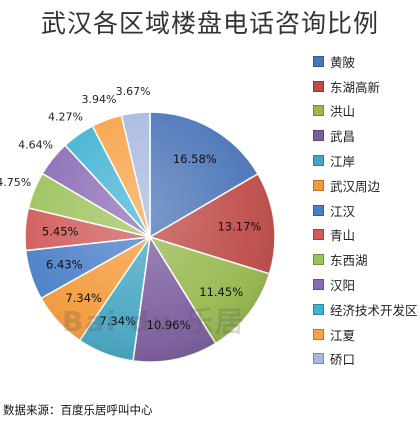 The height and width of the screenshot is (422, 420). Describe the element at coordinates (366, 135) in the screenshot. I see `legend-item-3: 武昌` at that location.